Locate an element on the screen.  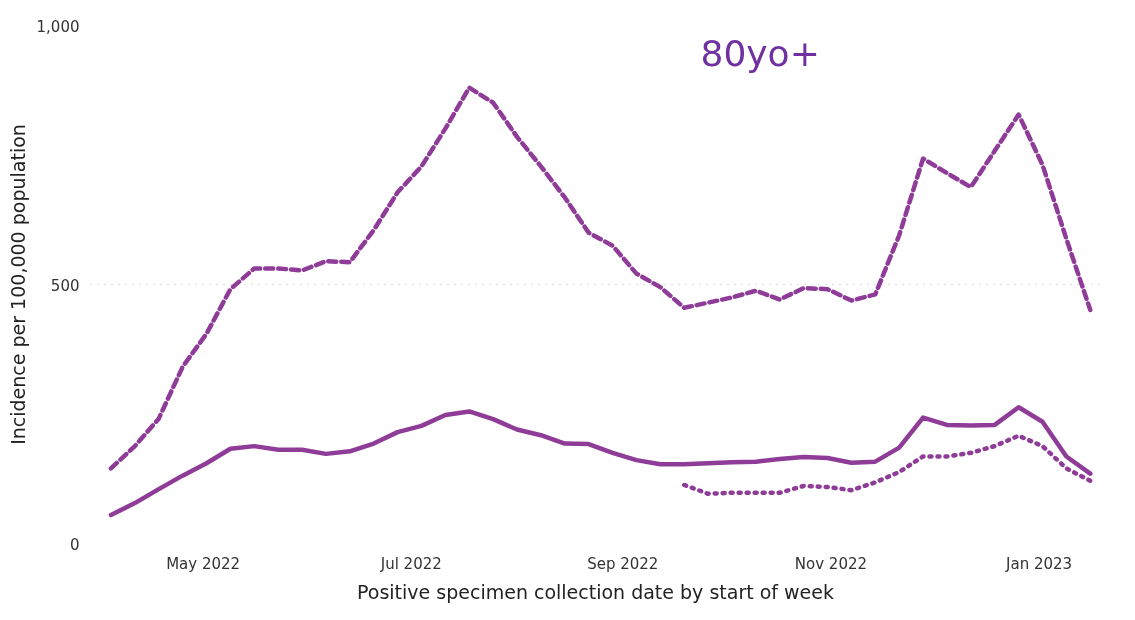
x-tick-label: Jan 2023 is located at coordinates (1039, 563).